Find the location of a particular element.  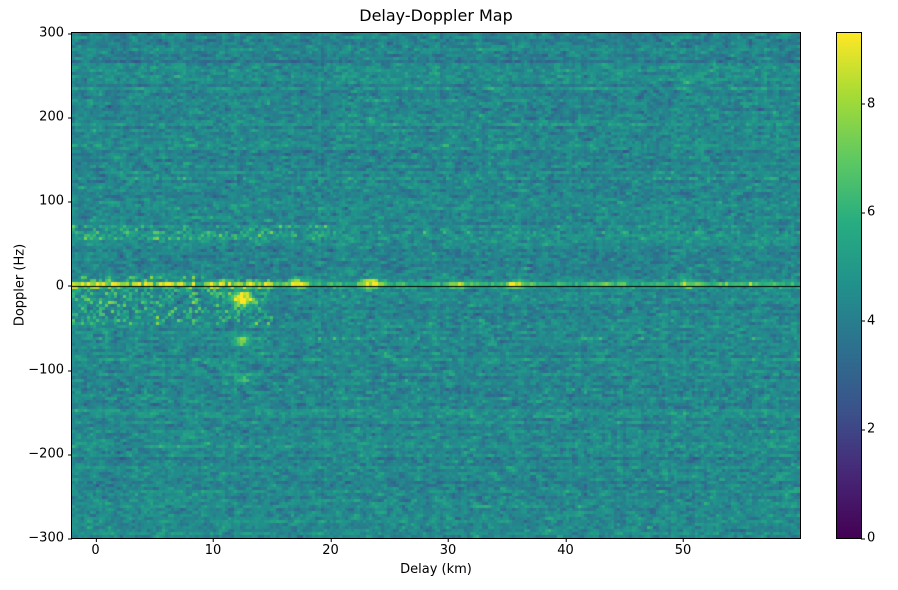

x-axis-label: Delay (km) is located at coordinates (436, 569).